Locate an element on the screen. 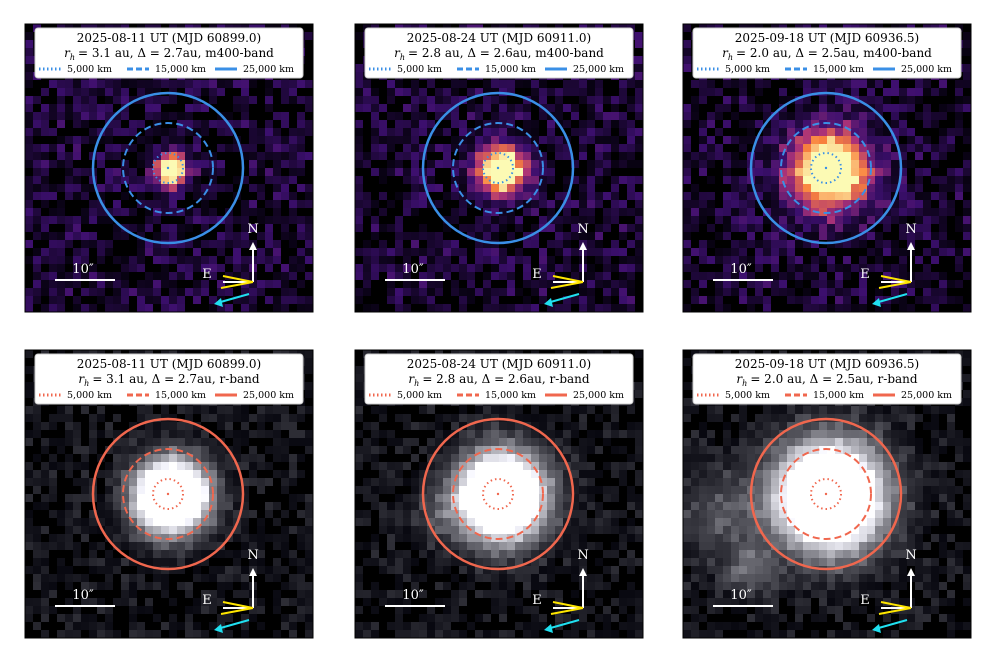  yellow-arrow is located at coordinates (568, 605).